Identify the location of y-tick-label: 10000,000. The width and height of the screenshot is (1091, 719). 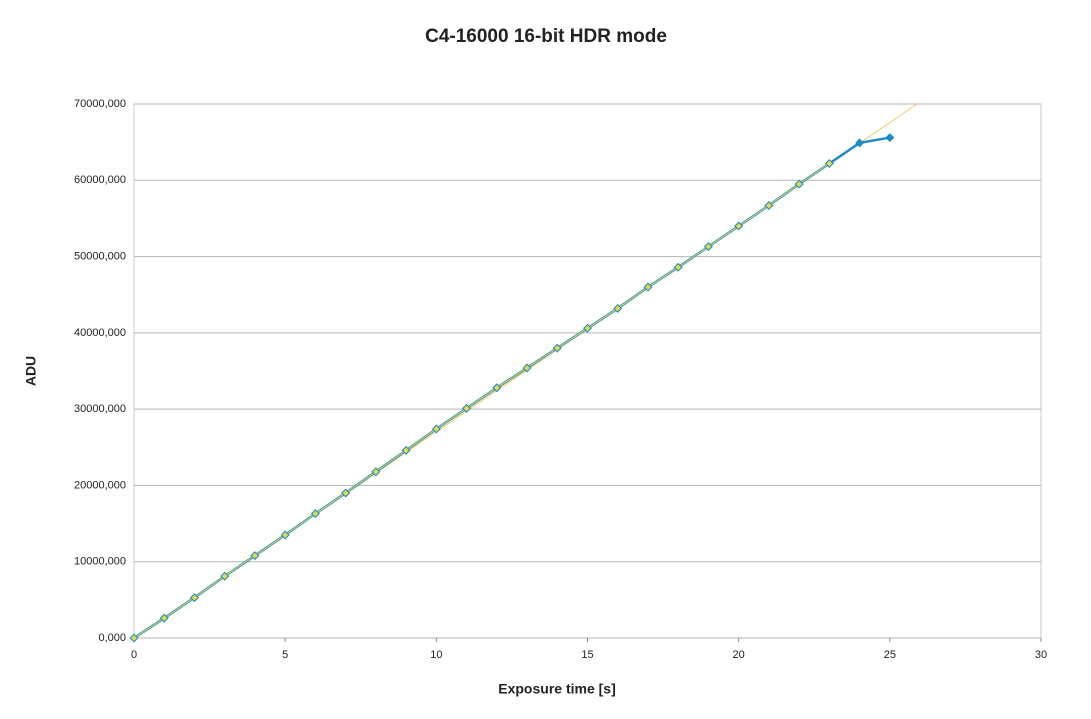
(100, 562).